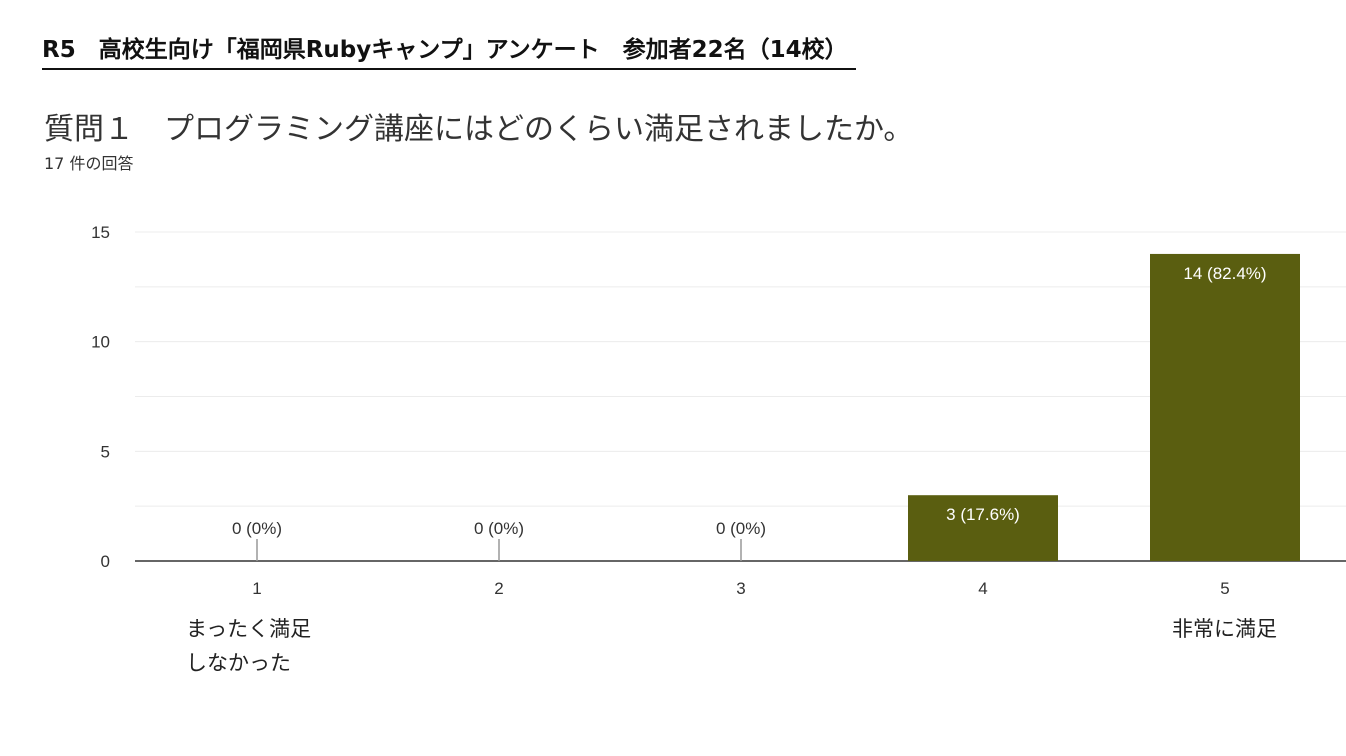 Image resolution: width=1346 pixels, height=756 pixels. I want to click on y-tick-label: 15, so click(100, 232).